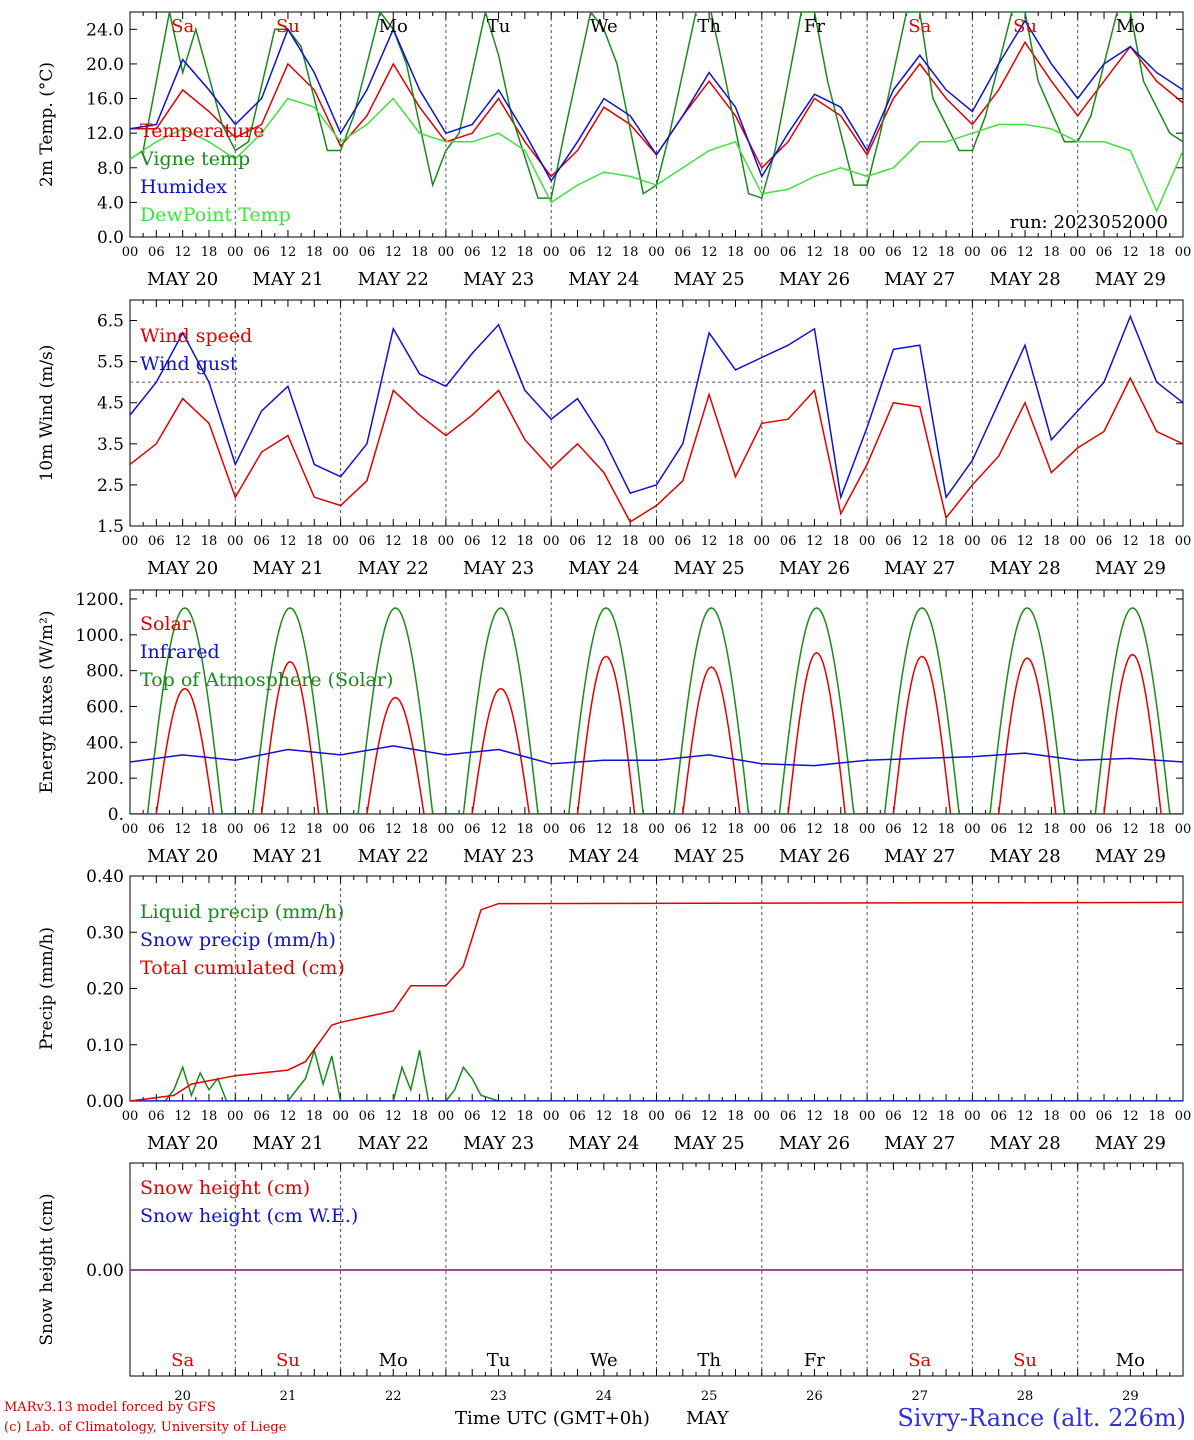  I want to click on y-tick-label: 1200., so click(99, 600).